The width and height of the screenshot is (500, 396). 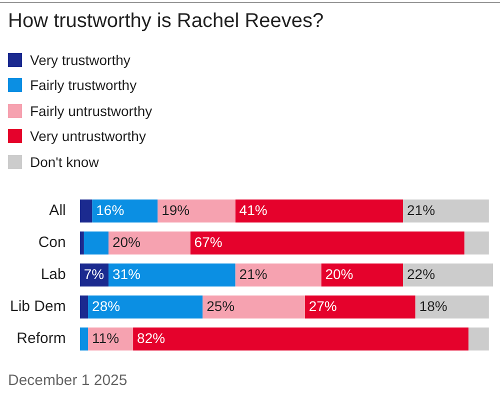 I want to click on data-label: 67%, so click(x=208, y=242).